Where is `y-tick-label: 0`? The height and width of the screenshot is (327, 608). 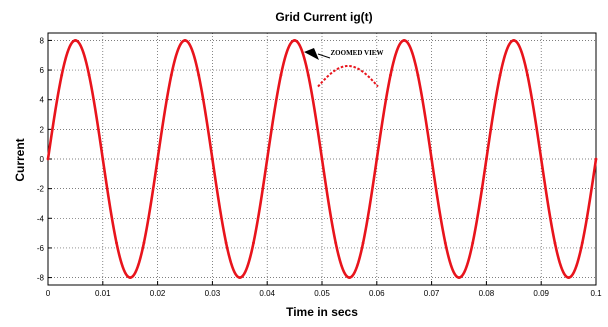
y-tick-label: 0 is located at coordinates (42, 159).